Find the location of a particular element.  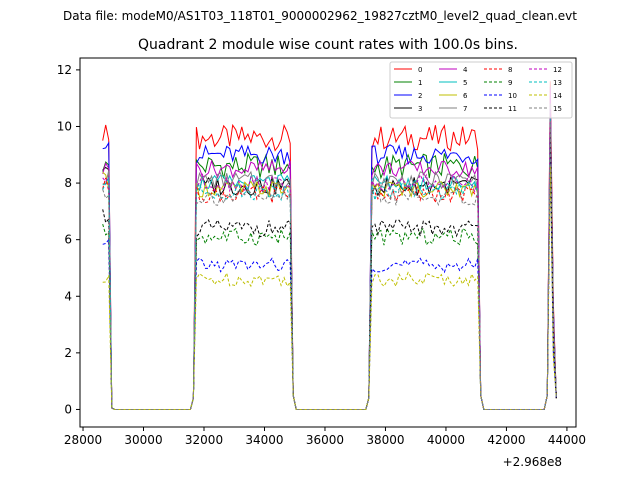

legend-label: 3 is located at coordinates (420, 109).